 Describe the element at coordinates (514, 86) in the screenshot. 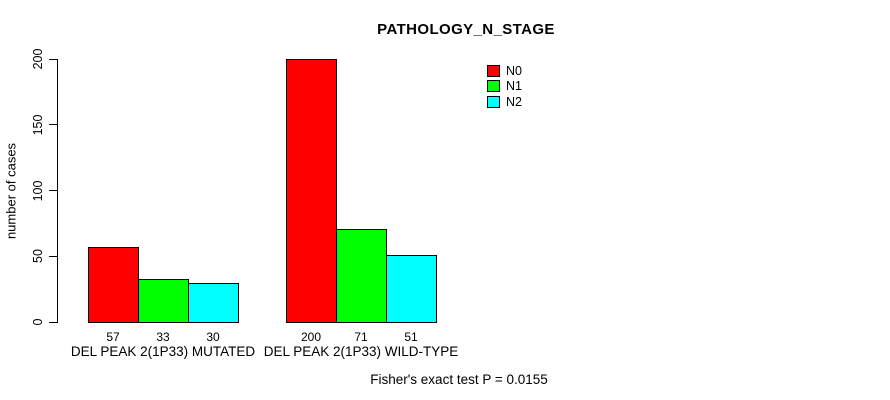

I see `legend-label: N1` at that location.